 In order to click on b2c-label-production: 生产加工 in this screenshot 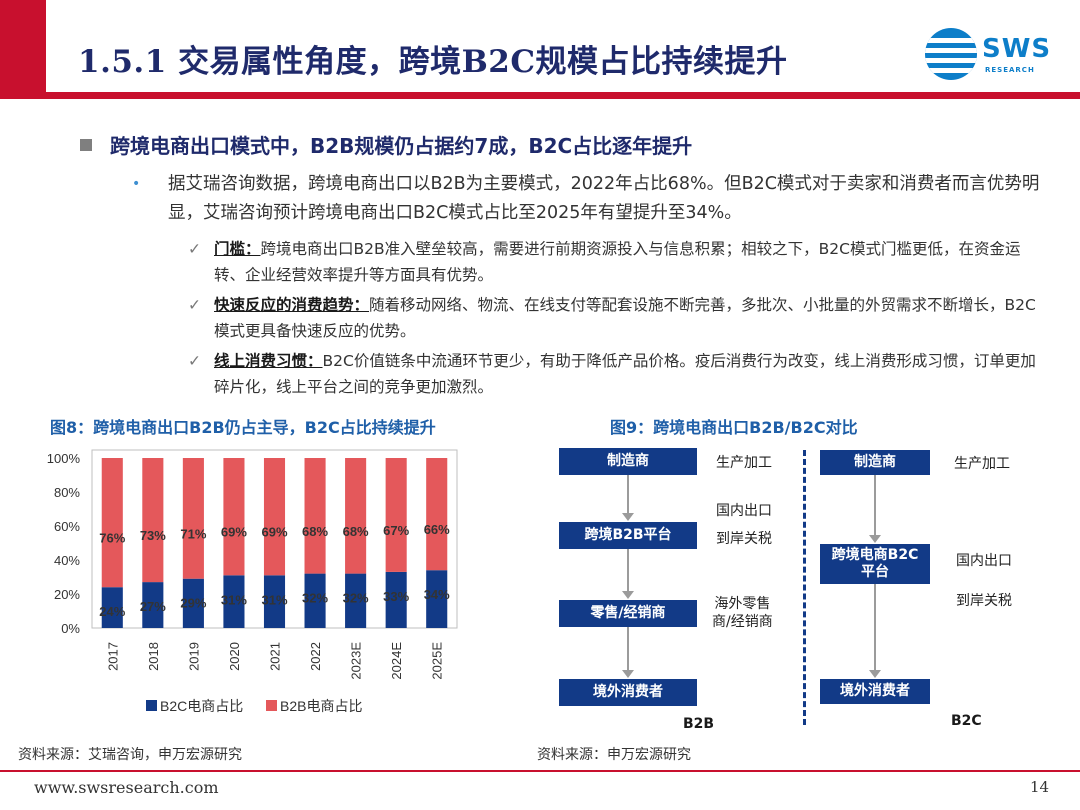, I will do `click(982, 464)`.